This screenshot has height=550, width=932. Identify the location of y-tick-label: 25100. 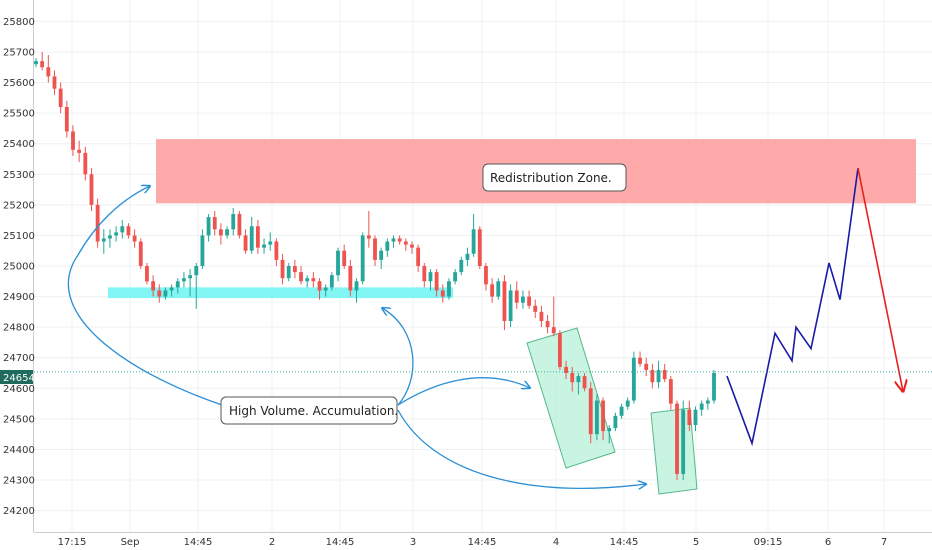
(19, 236).